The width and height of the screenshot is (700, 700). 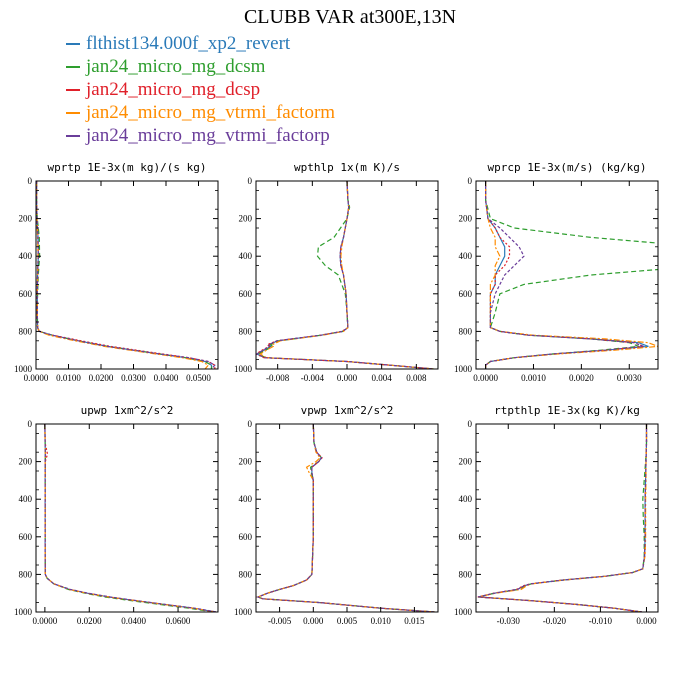 What do you see at coordinates (347, 167) in the screenshot?
I see `panel-title: wpthlp 1x(m K)/s` at bounding box center [347, 167].